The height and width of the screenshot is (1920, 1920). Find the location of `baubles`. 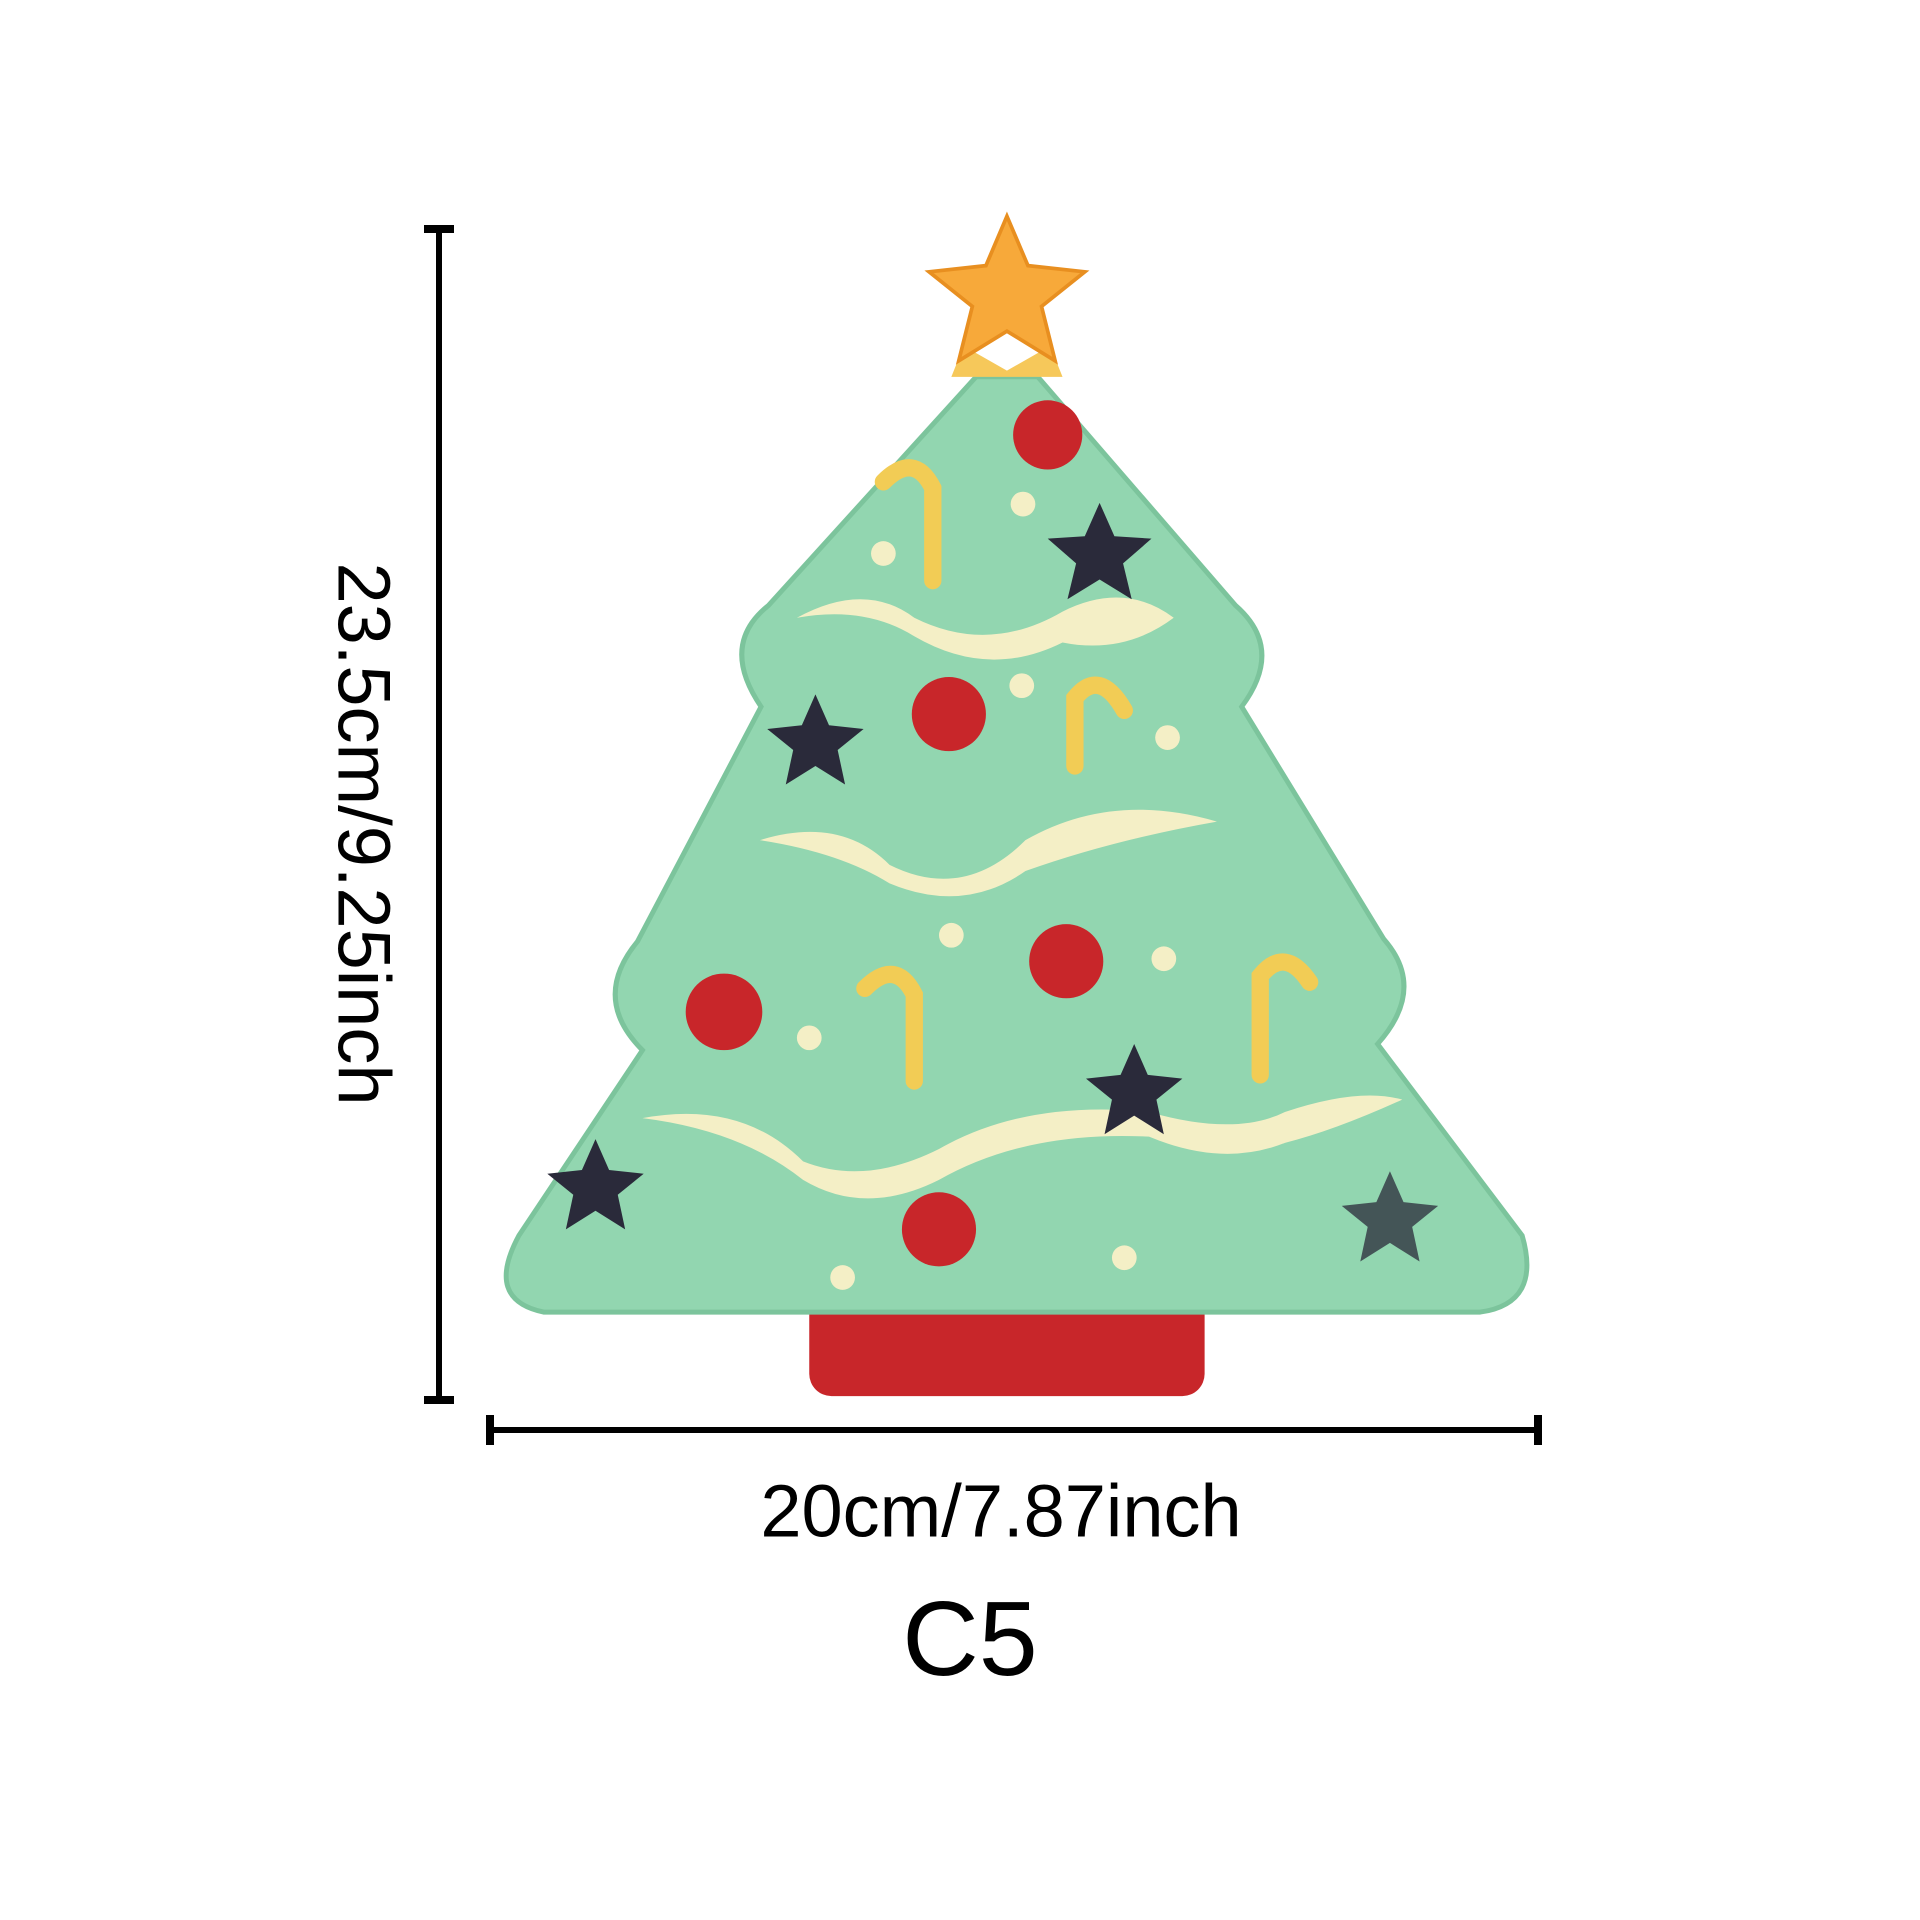

baubles is located at coordinates (894, 833).